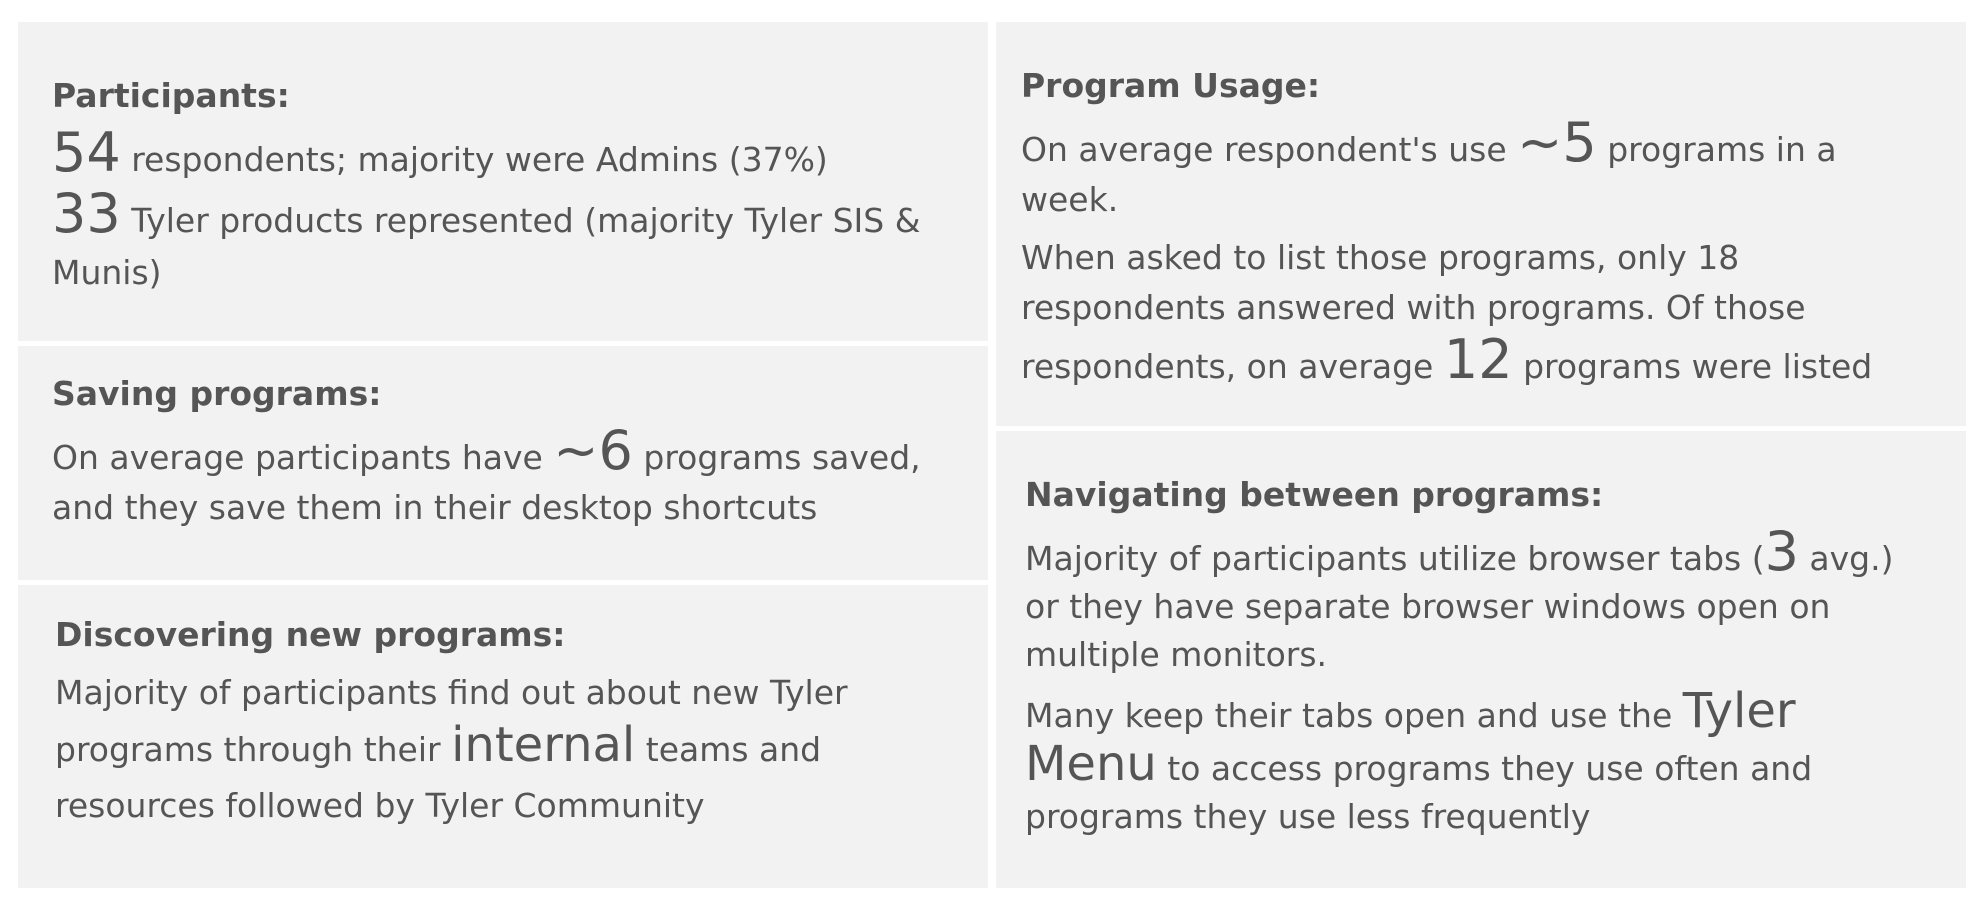 This screenshot has height=906, width=1984. I want to click on navigating-menu-name: Tyler Menu, so click(1410, 737).